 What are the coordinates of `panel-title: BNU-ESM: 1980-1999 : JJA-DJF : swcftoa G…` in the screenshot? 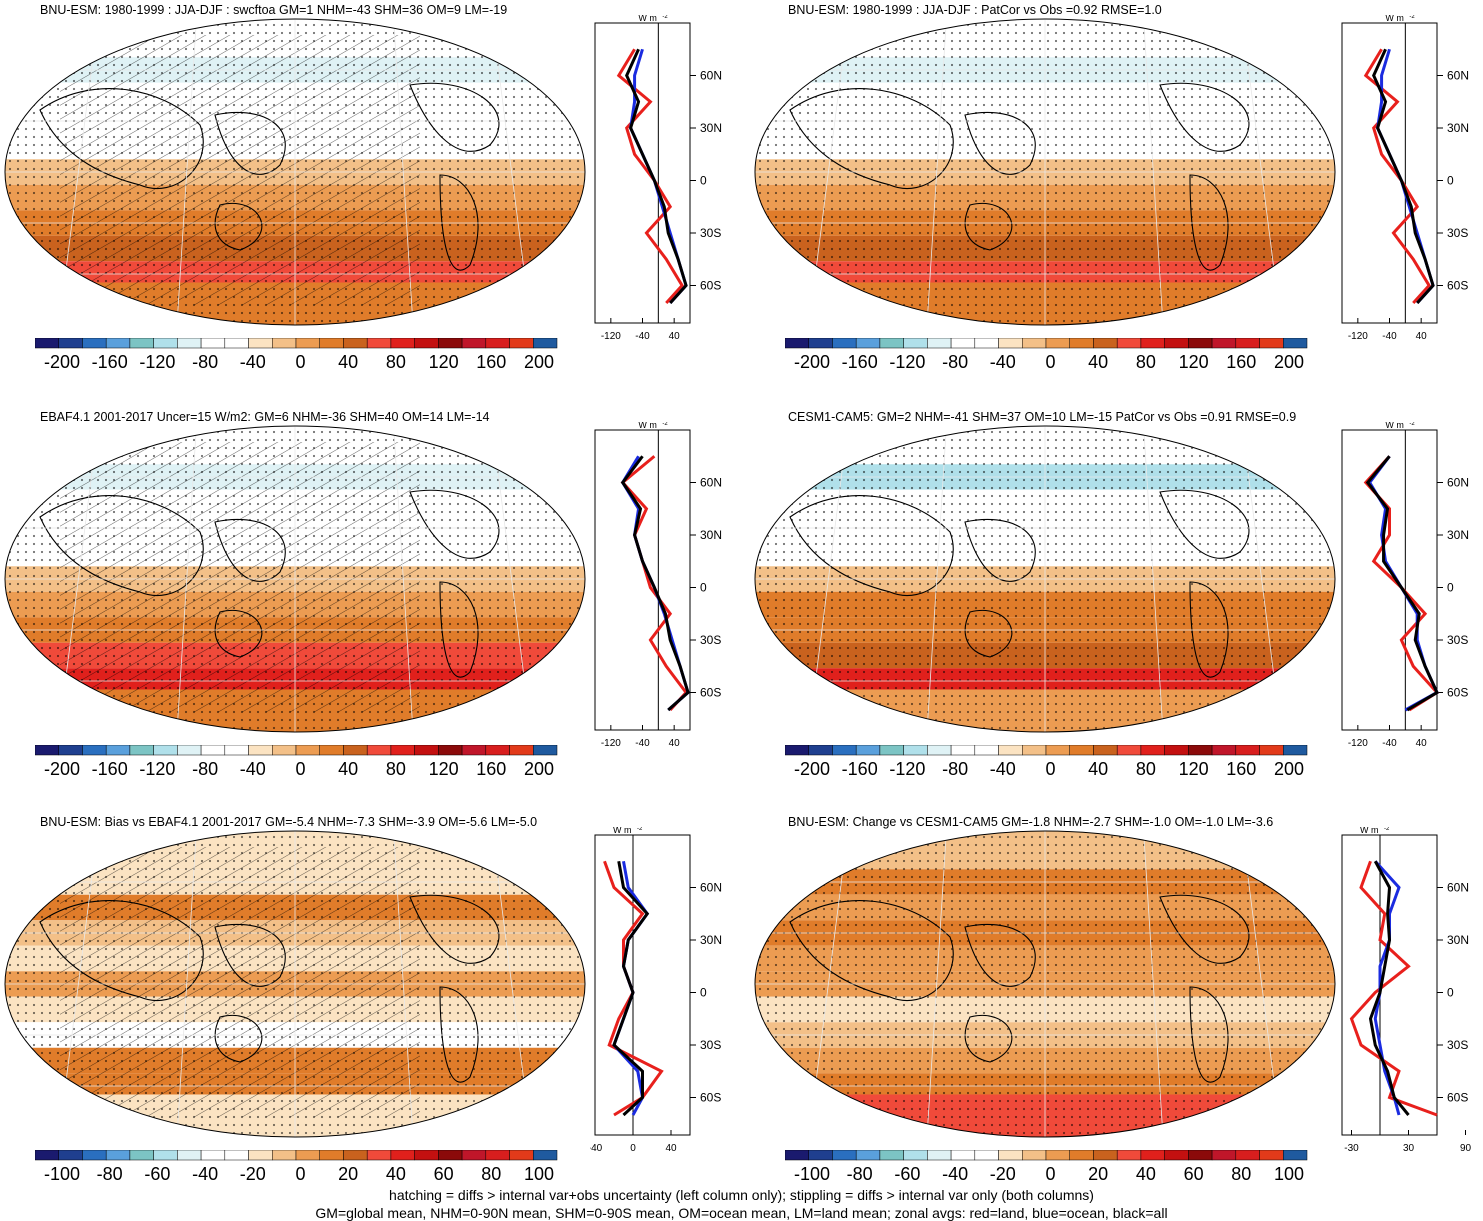 It's located at (274, 10).